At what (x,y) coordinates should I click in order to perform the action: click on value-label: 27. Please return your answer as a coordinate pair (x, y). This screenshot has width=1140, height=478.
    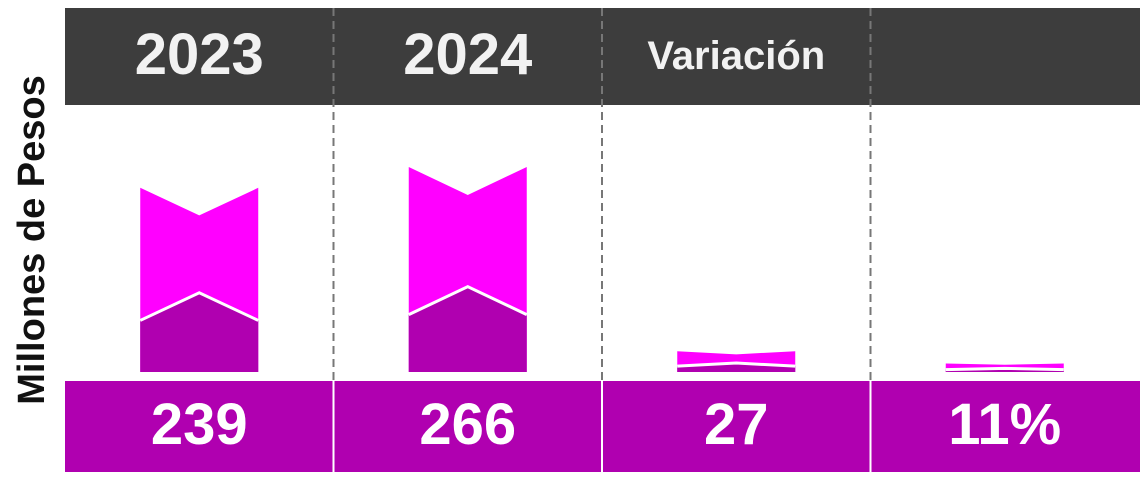
    Looking at the image, I should click on (736, 424).